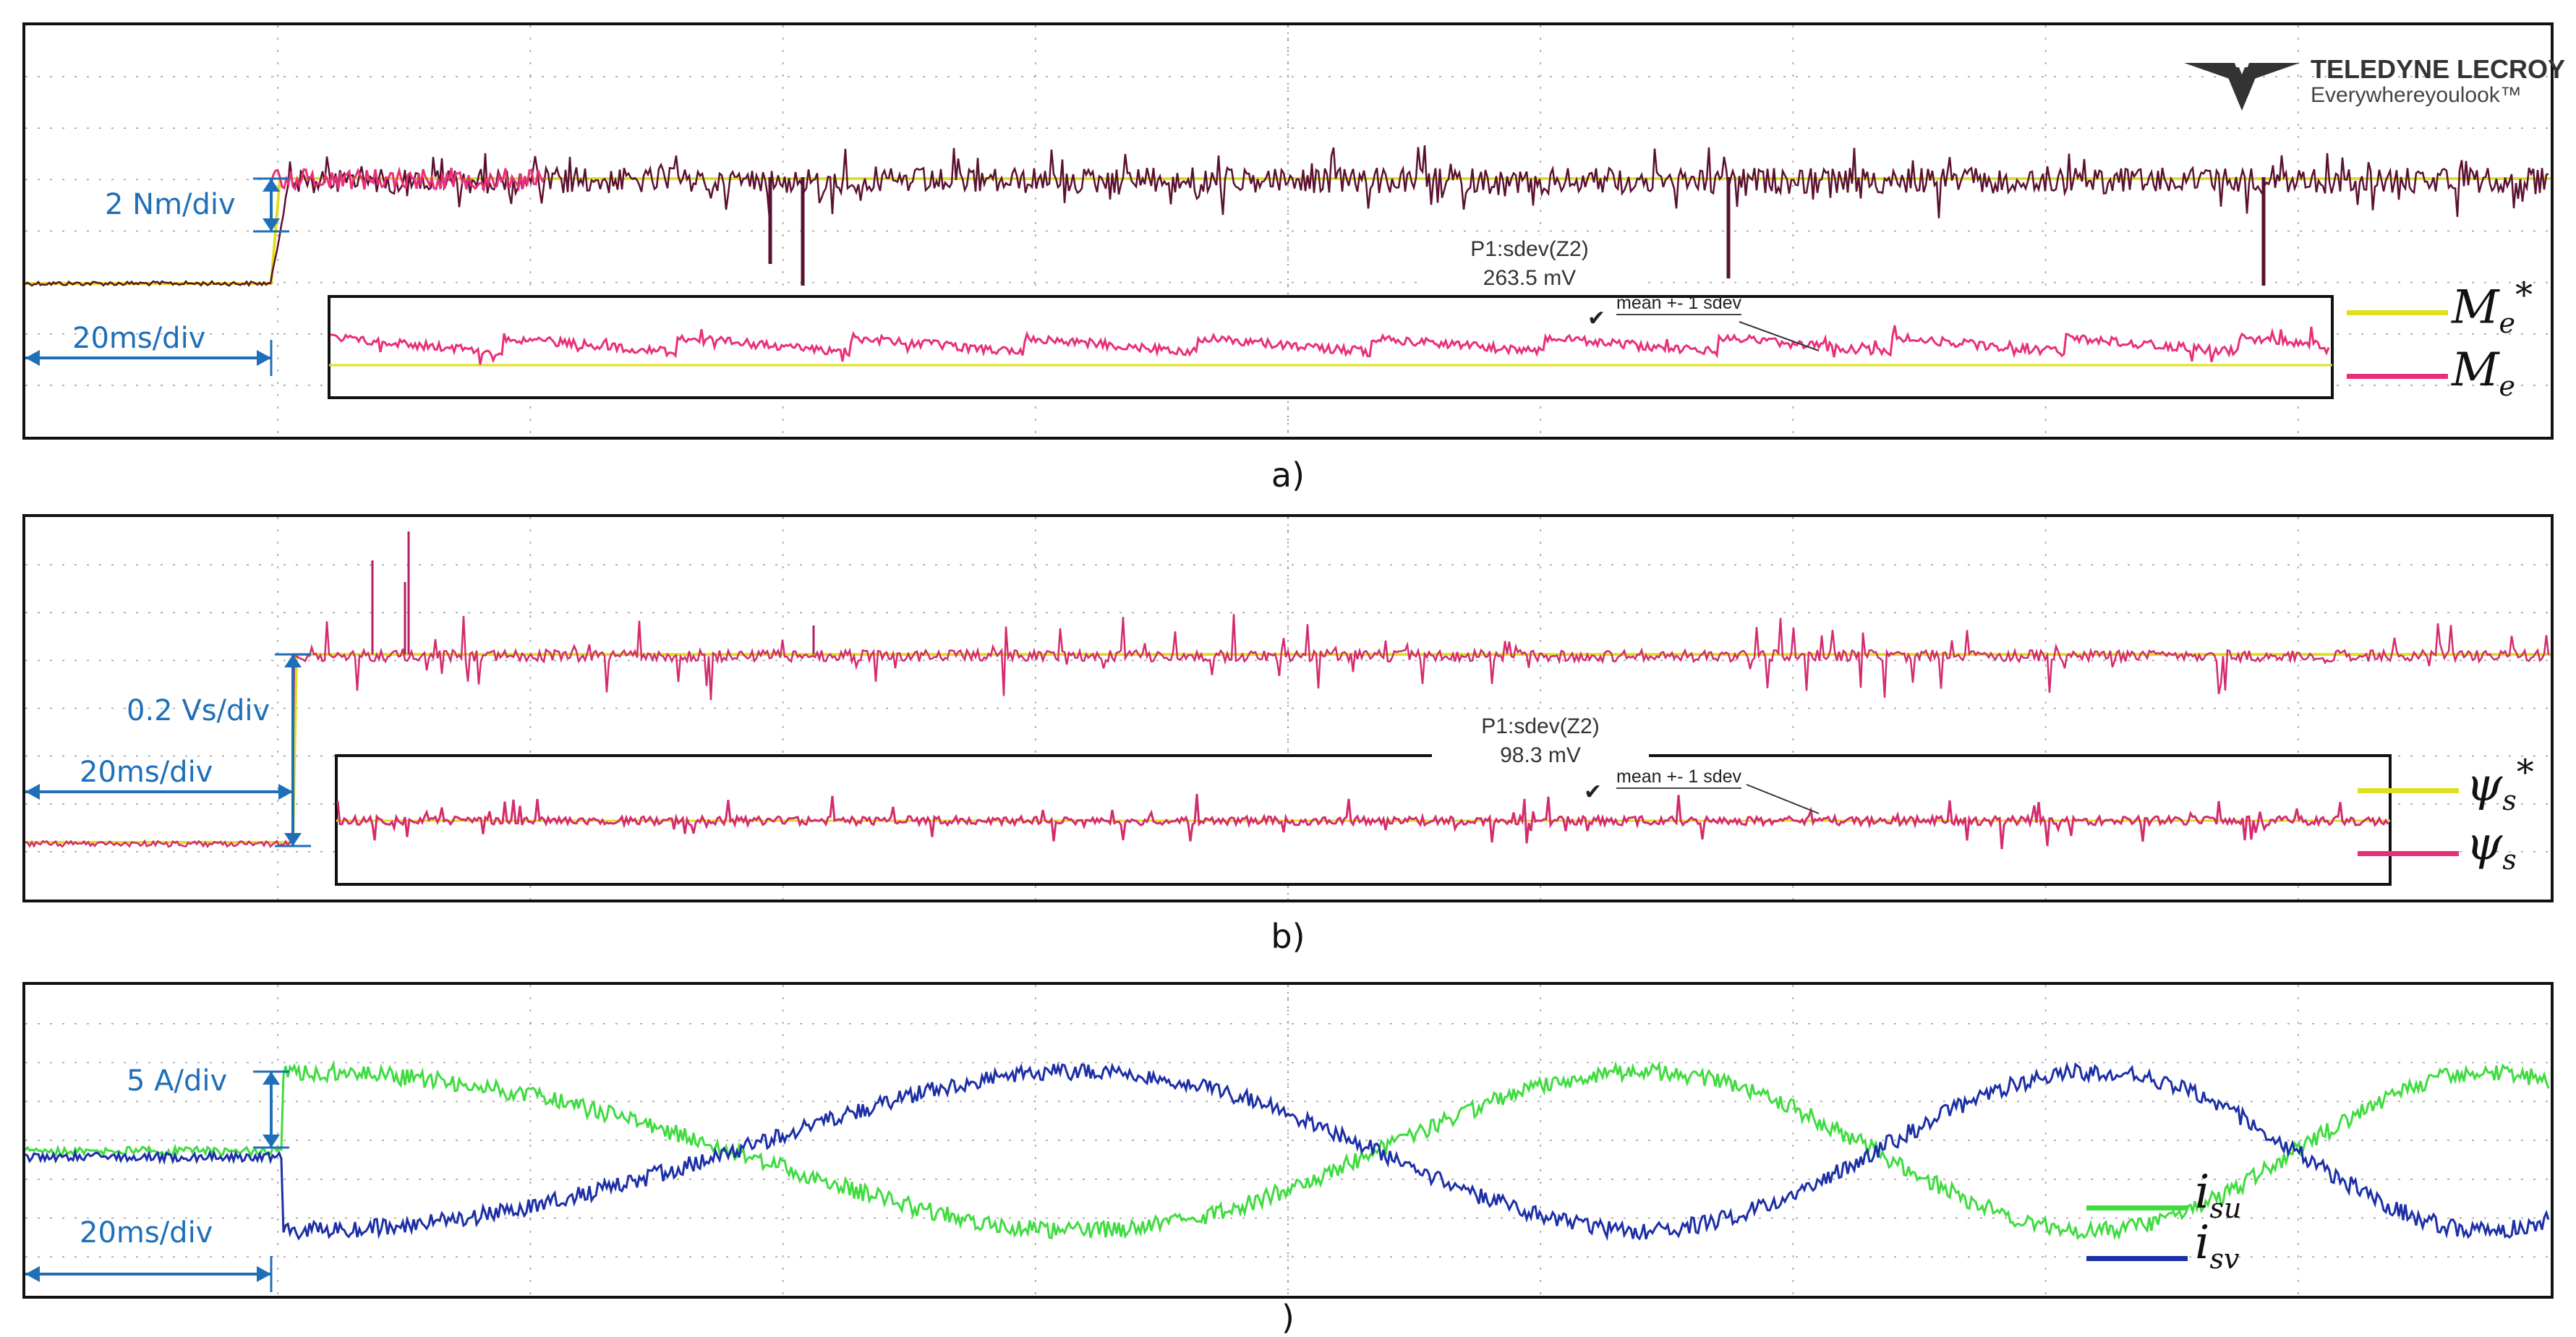 The image size is (2576, 1337). What do you see at coordinates (2484, 372) in the screenshot?
I see `legend-torque-meas: Me` at bounding box center [2484, 372].